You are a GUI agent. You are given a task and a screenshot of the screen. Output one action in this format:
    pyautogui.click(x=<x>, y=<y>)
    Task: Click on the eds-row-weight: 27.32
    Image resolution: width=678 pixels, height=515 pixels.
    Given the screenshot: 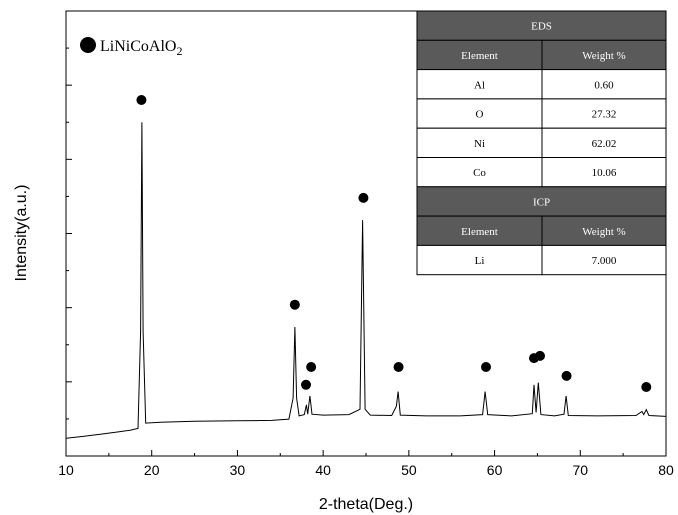 What is the action you would take?
    pyautogui.click(x=604, y=115)
    